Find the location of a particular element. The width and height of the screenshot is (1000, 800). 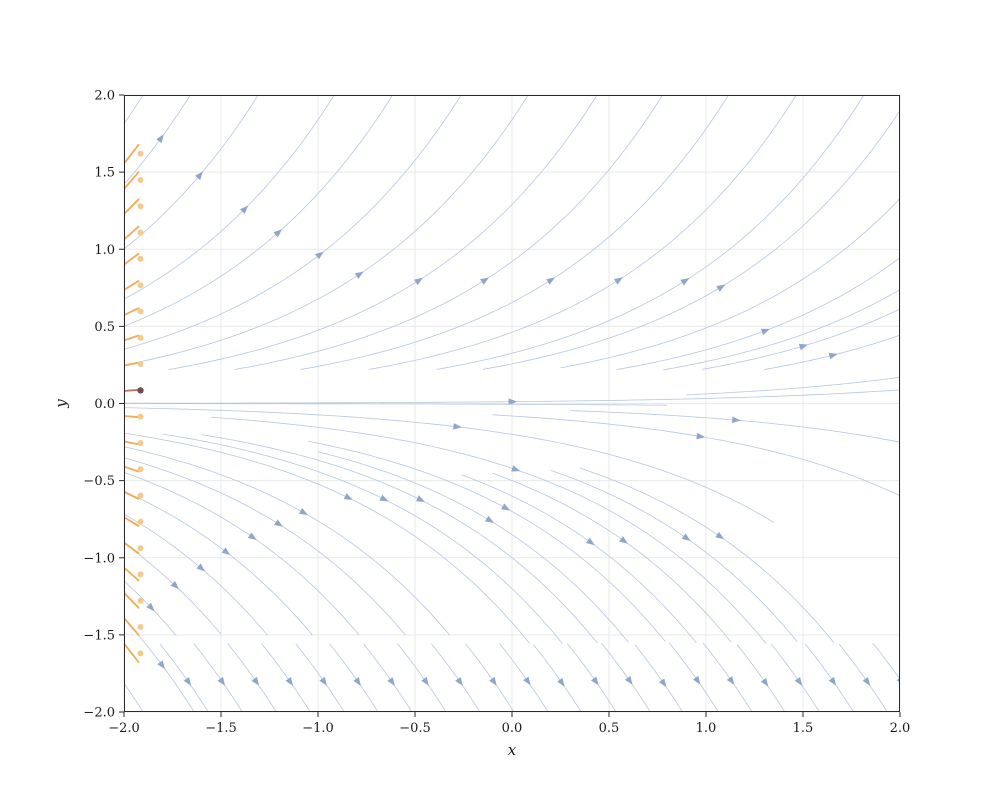

x-tick-label: −0.5 is located at coordinates (415, 728).